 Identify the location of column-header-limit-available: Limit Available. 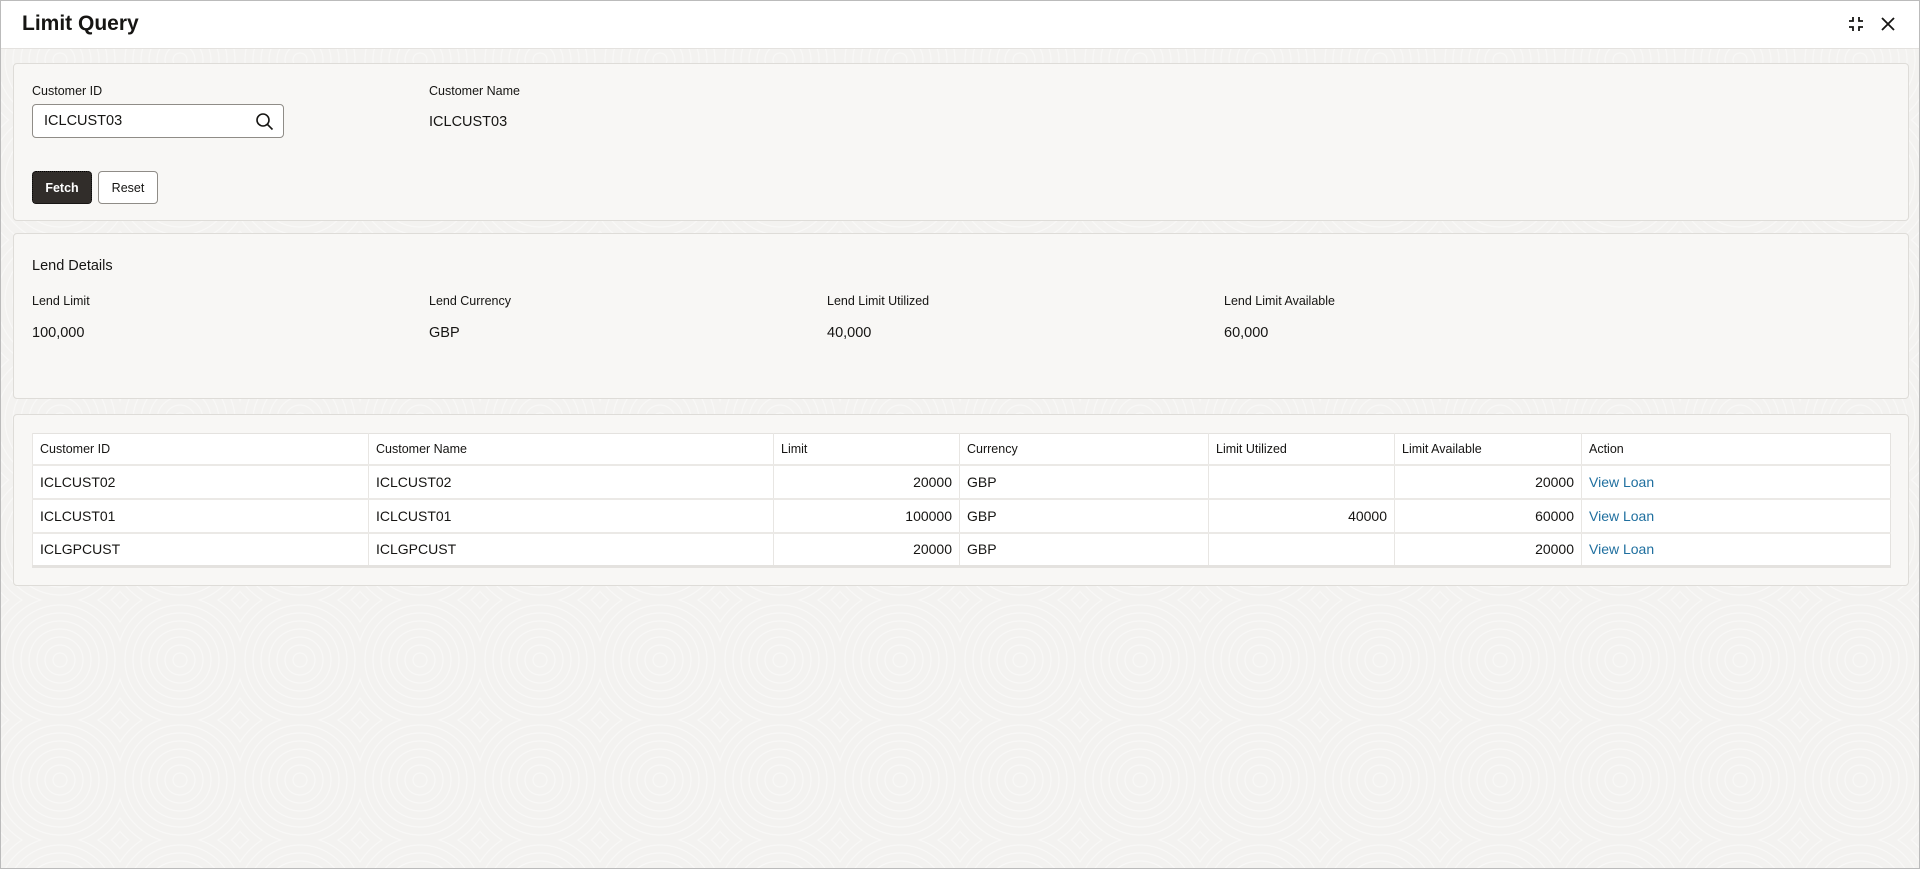
(1488, 449).